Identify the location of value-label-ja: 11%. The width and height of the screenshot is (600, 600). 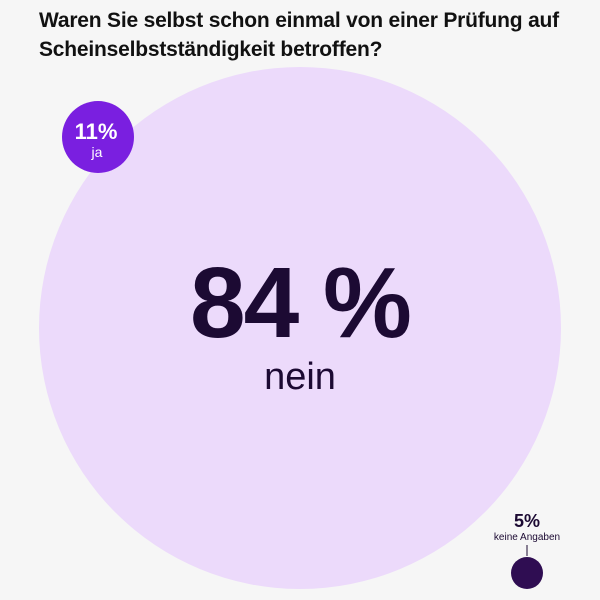
(96, 131).